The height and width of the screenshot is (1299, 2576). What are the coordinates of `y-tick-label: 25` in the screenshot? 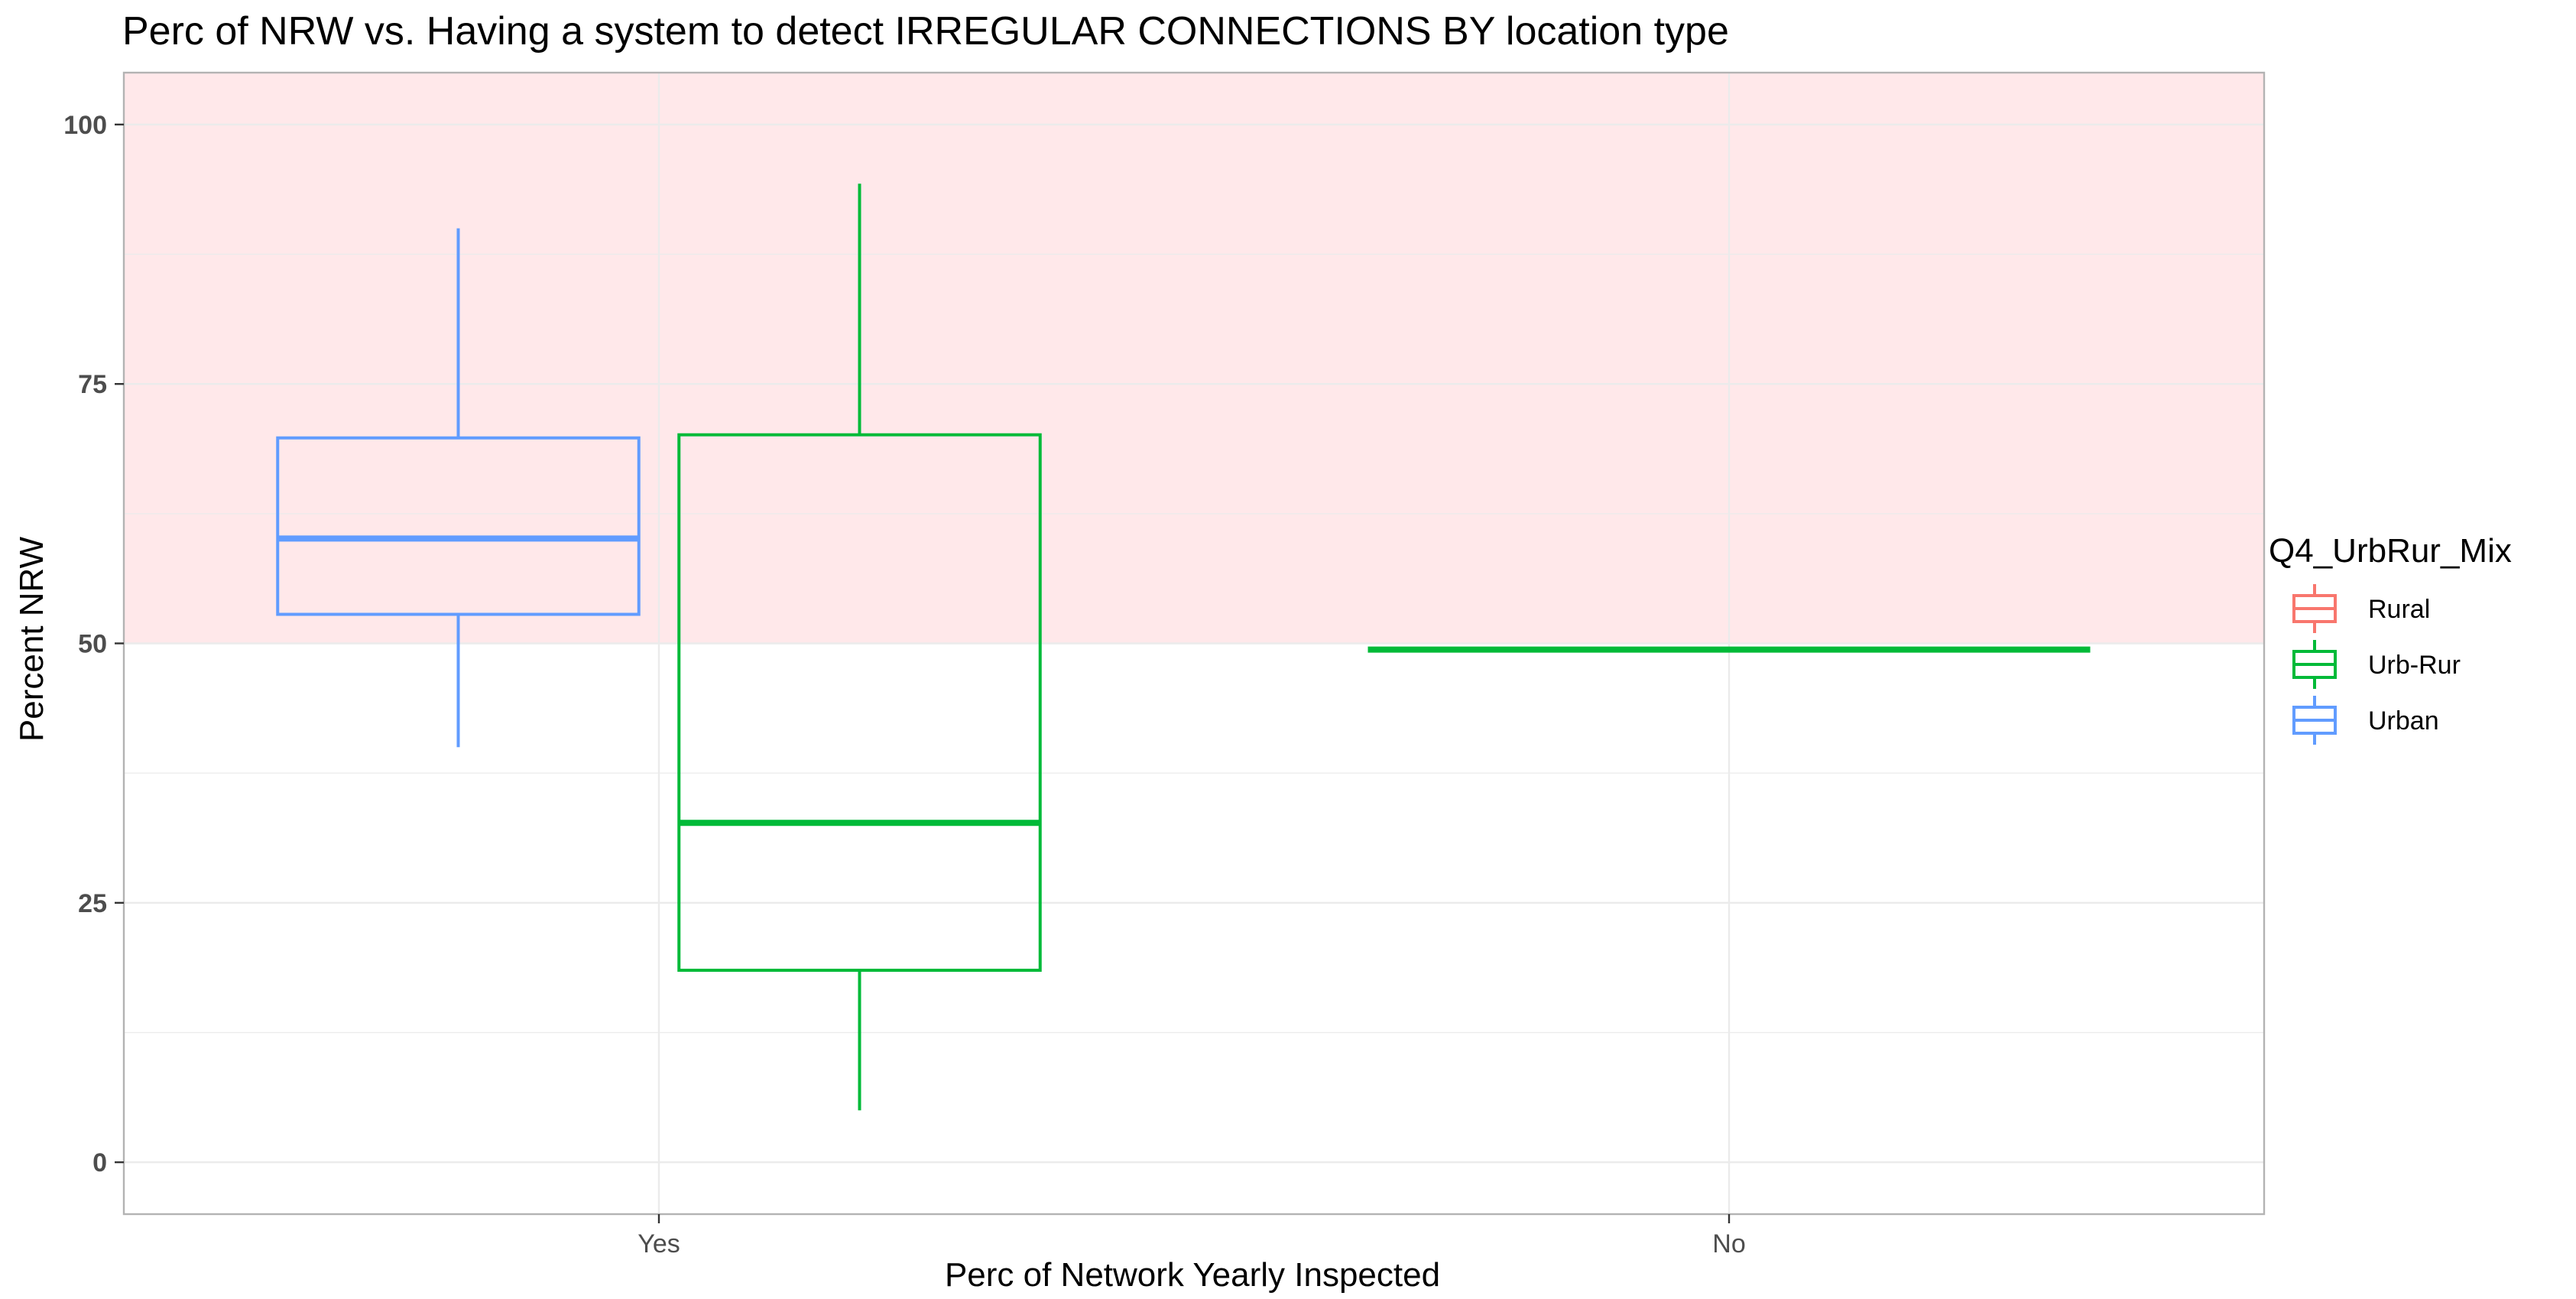 It's located at (92, 903).